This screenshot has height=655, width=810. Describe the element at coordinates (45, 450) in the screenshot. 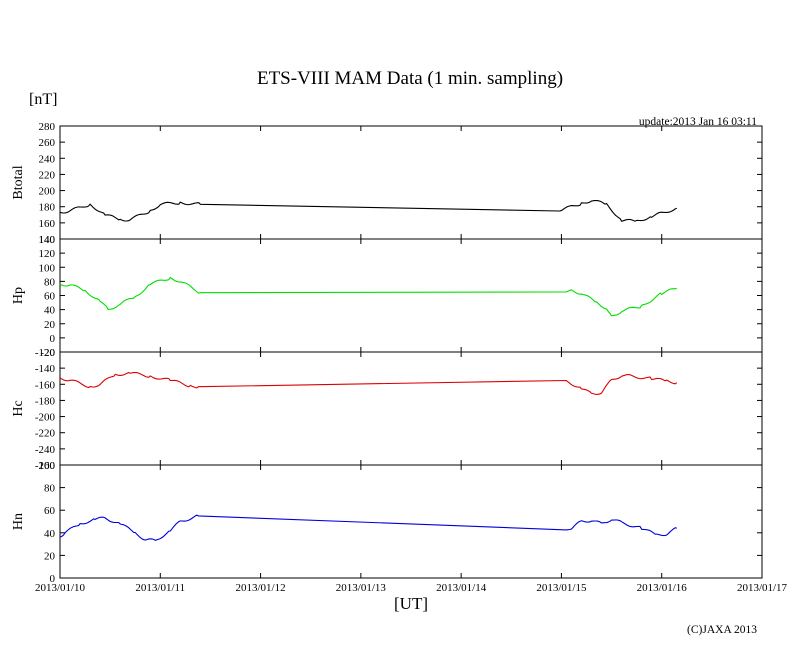

I see `y-tick-label: -240` at that location.